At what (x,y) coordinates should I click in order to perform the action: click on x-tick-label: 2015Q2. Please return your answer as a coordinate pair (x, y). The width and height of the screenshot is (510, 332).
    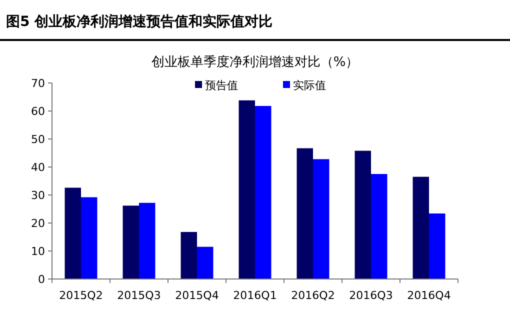
    Looking at the image, I should click on (81, 295).